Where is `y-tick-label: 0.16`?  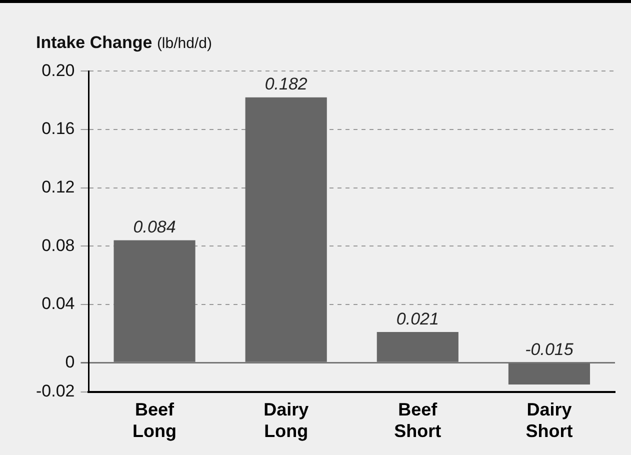 y-tick-label: 0.16 is located at coordinates (58, 128).